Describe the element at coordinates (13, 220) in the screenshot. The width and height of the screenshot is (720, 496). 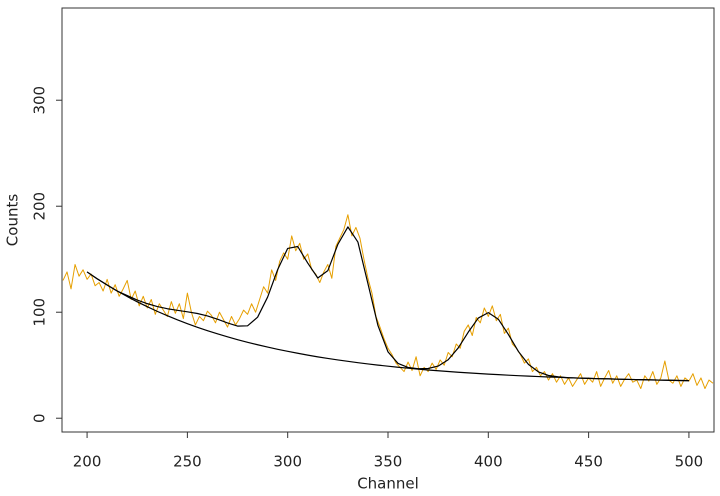
I see `y-axis-title: Counts` at that location.